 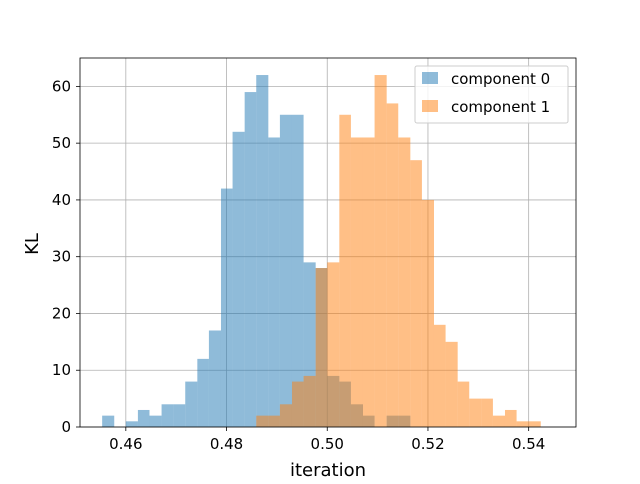 I want to click on legend: component 0 component 1, so click(x=491, y=94).